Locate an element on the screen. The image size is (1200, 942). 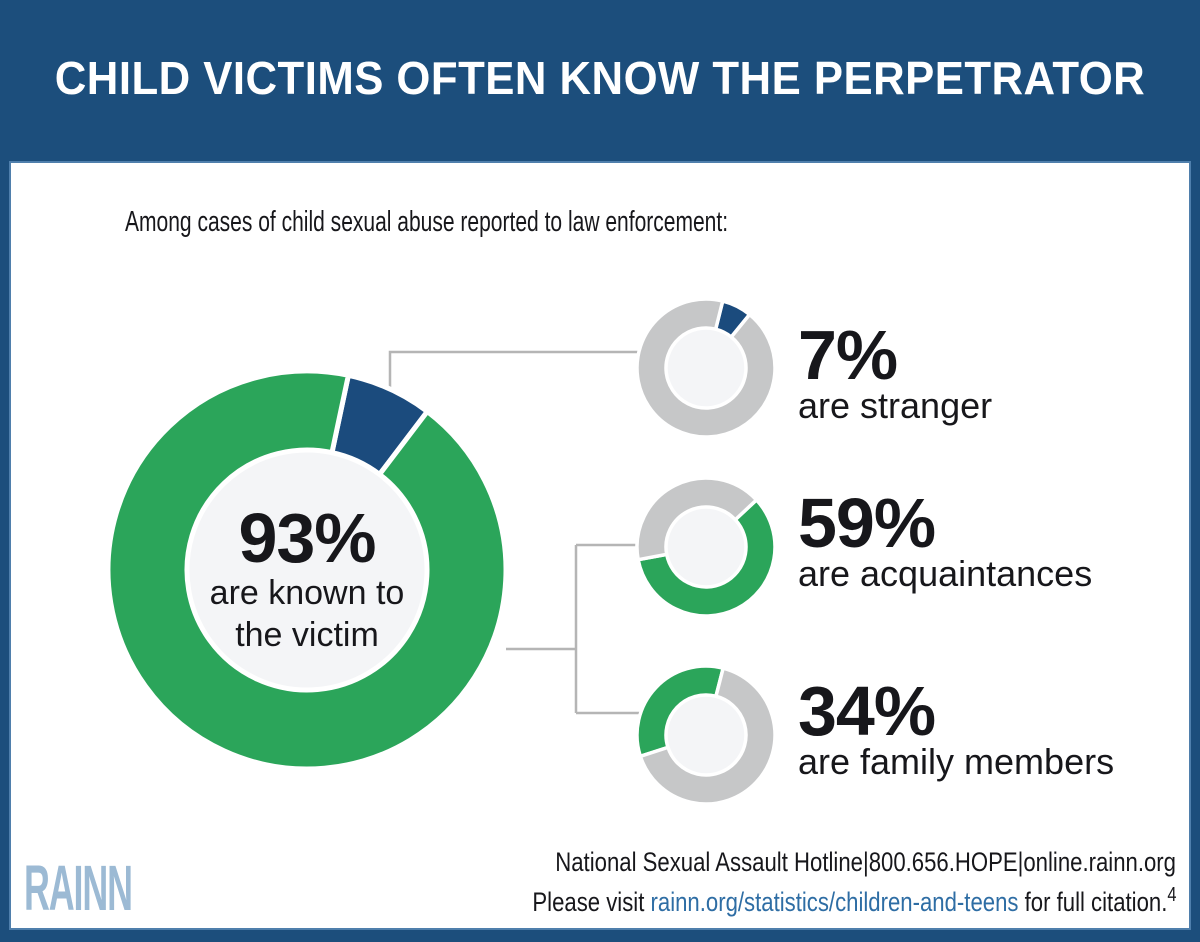
main-donut-caption-line2: the victim is located at coordinates (307, 635).